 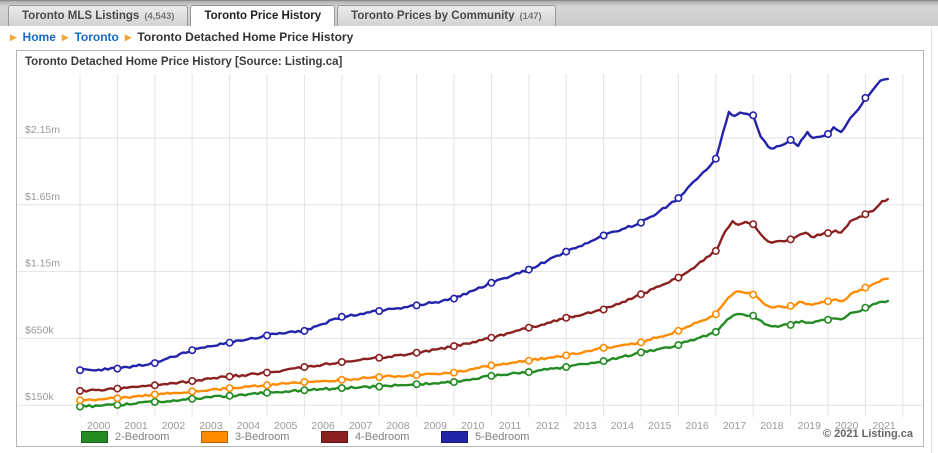 What do you see at coordinates (245, 37) in the screenshot?
I see `breadcrumb-current-page: Toronto Detached Home Price History` at bounding box center [245, 37].